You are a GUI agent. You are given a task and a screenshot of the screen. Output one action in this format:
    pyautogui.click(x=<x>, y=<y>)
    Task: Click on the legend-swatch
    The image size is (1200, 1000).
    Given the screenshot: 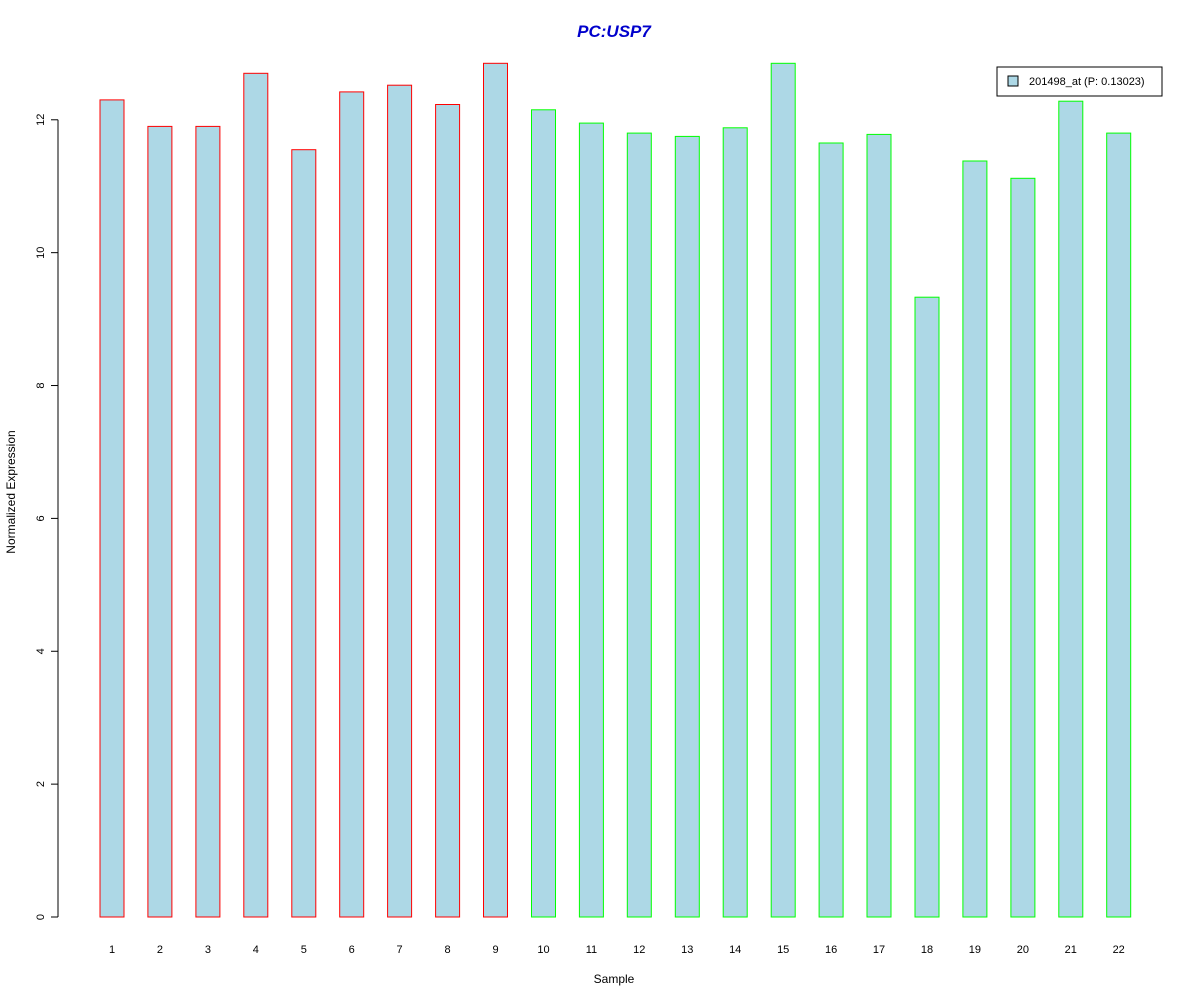 What is the action you would take?
    pyautogui.click(x=1013, y=81)
    